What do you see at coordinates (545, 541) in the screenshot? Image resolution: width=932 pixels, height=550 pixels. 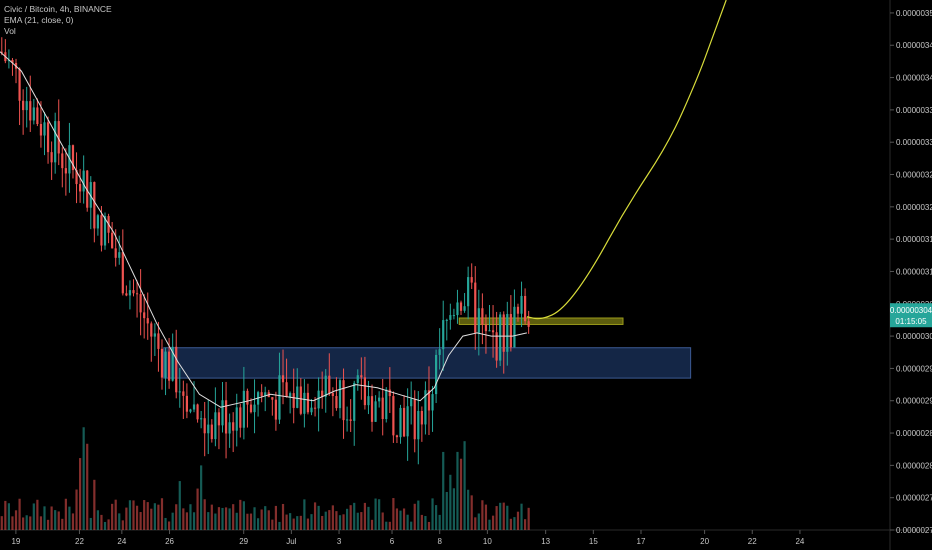 I see `x-tick-label: 13` at bounding box center [545, 541].